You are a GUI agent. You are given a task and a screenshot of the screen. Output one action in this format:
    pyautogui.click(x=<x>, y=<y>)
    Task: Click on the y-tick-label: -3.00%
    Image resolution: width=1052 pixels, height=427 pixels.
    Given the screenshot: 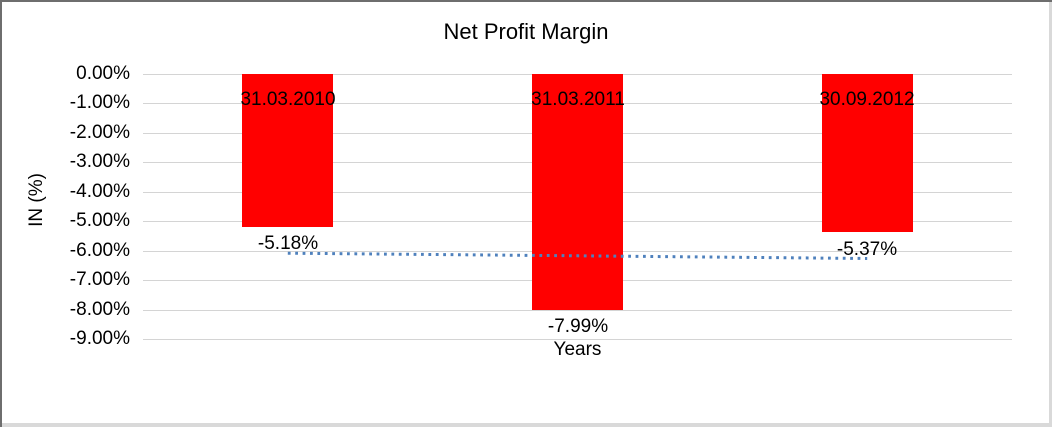 What is the action you would take?
    pyautogui.click(x=99, y=161)
    